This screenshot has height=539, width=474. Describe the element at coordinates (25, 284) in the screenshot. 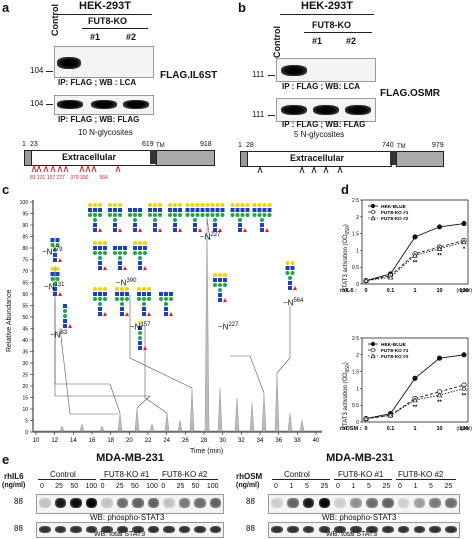

I see `c-ytick-label: 65` at that location.